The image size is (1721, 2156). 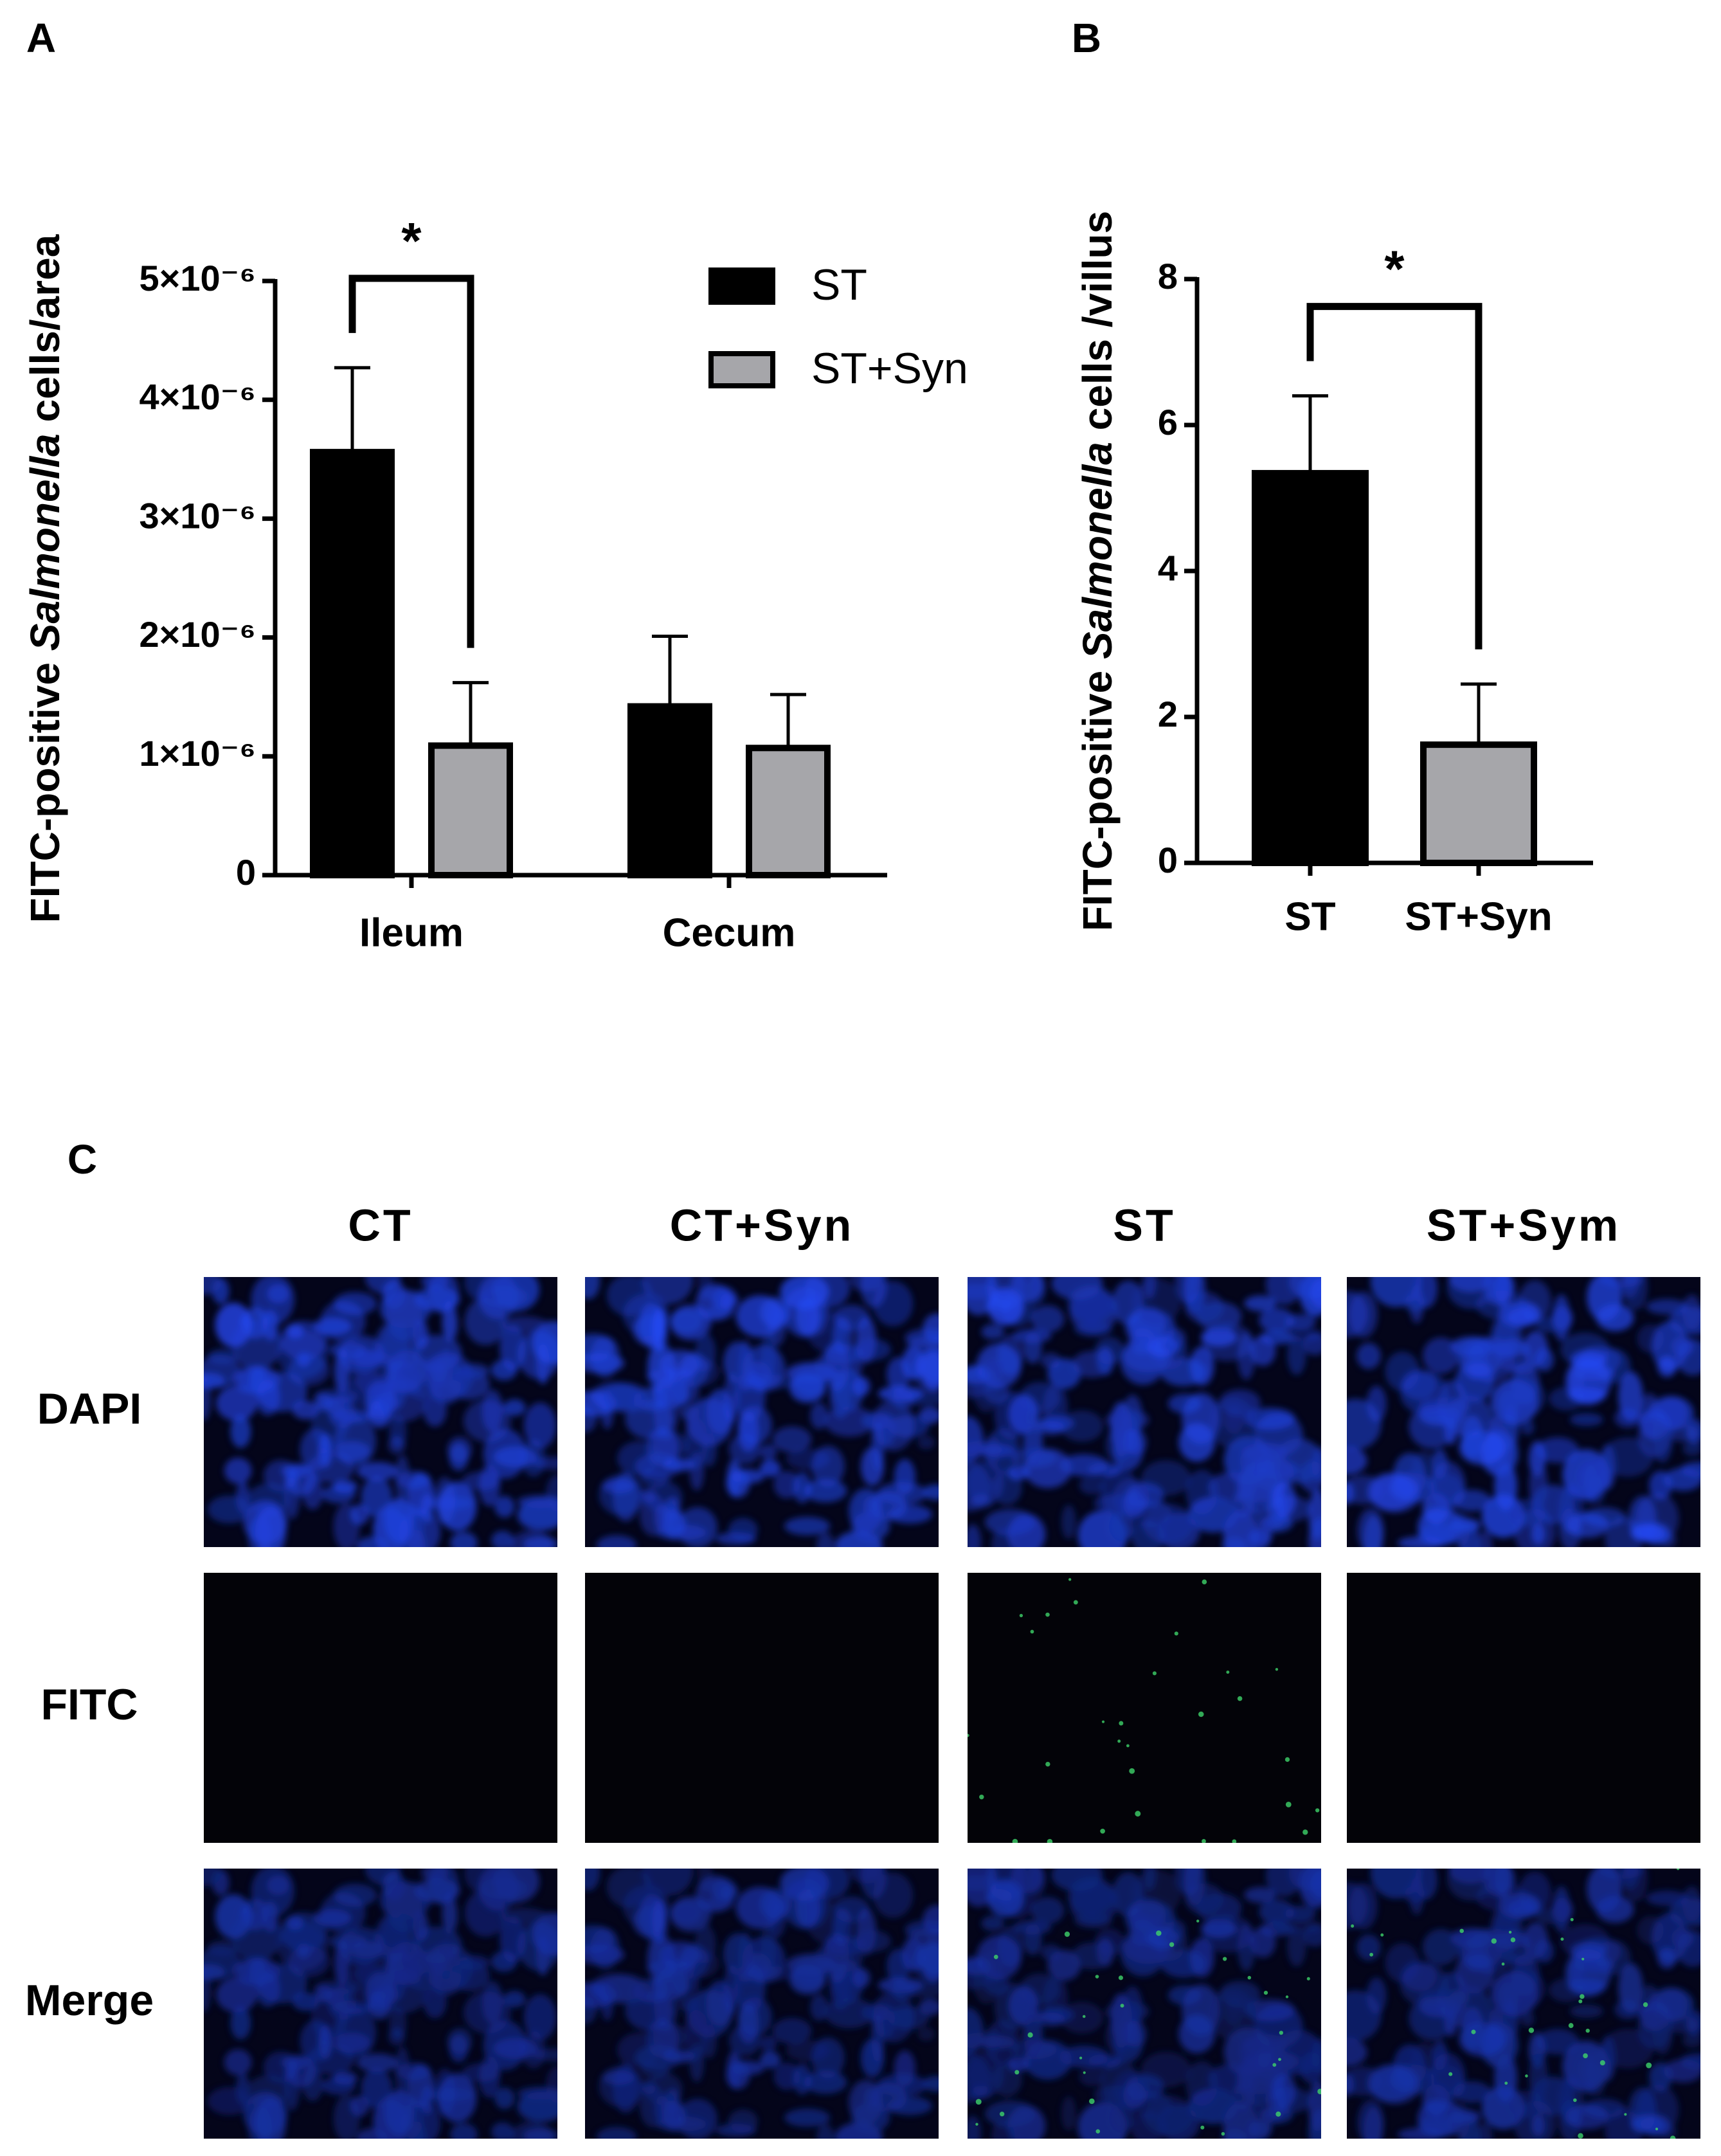 What do you see at coordinates (41, 38) in the screenshot?
I see `panel-label: A` at bounding box center [41, 38].